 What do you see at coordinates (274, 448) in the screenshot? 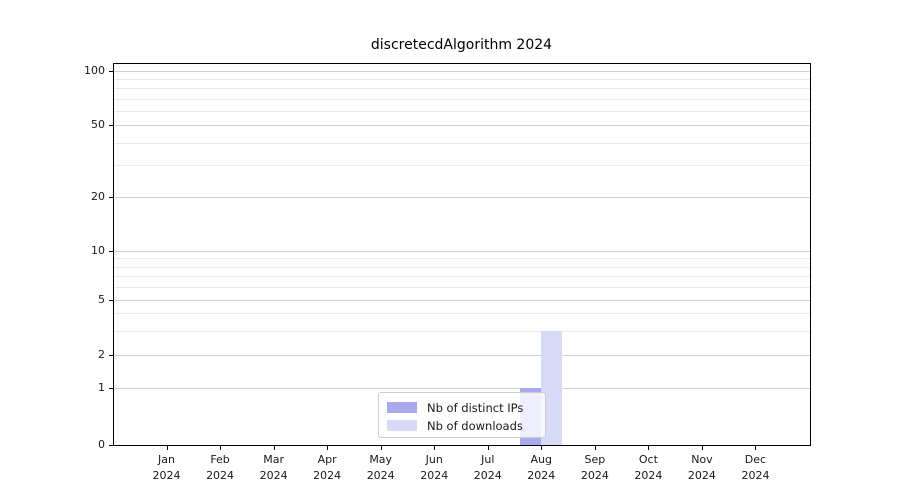
I see `x-tick-mark-mar` at bounding box center [274, 448].